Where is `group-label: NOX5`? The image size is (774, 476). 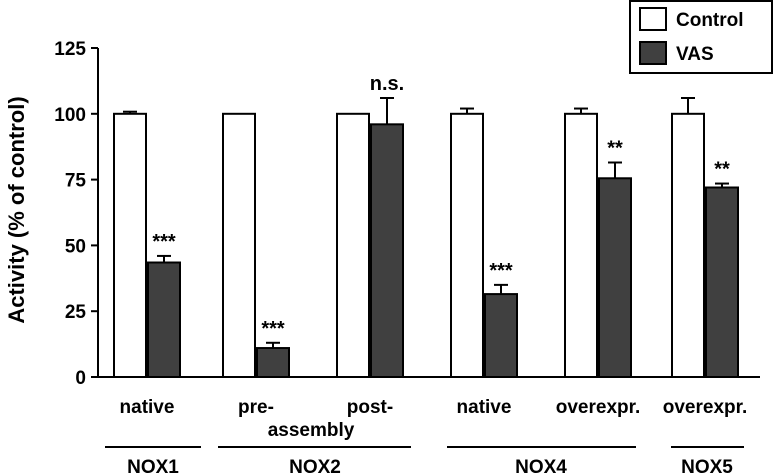 group-label: NOX5 is located at coordinates (707, 466).